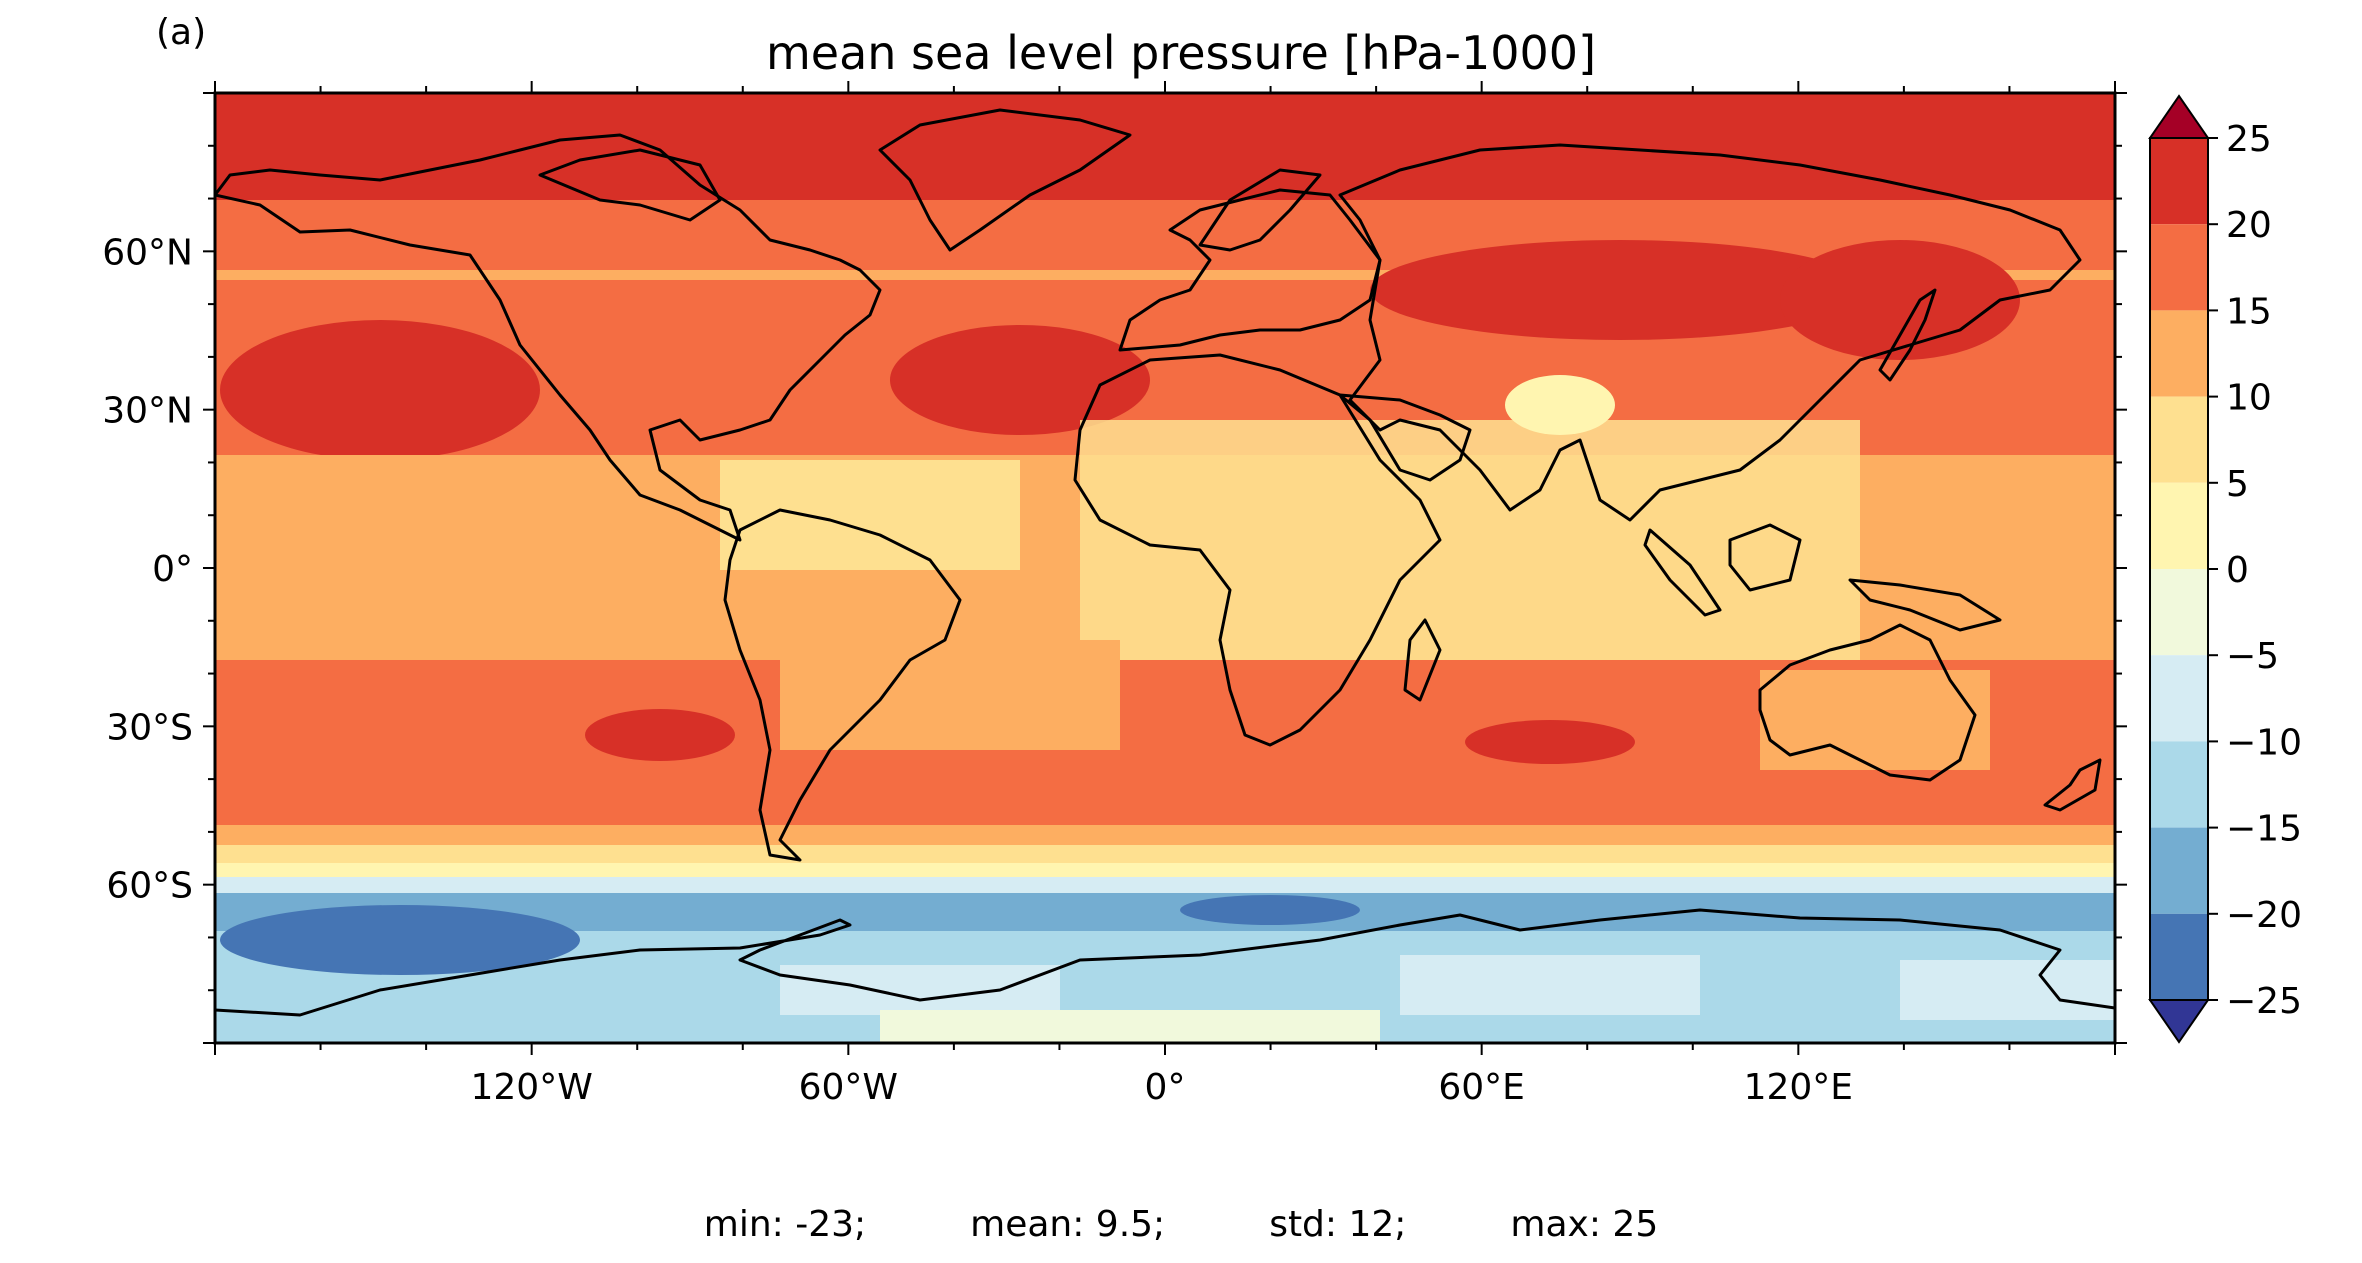 This screenshot has width=2362, height=1263. Describe the element at coordinates (1181, 1224) in the screenshot. I see `statistics-line: min: -23; mean: 9.5; std: 12; max: 25` at that location.